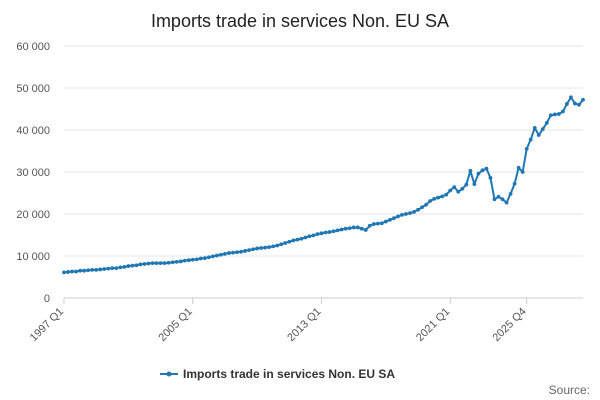 Image resolution: width=600 pixels, height=400 pixels. Describe the element at coordinates (277, 374) in the screenshot. I see `legend: Imports trade in services Non. EU SA` at that location.